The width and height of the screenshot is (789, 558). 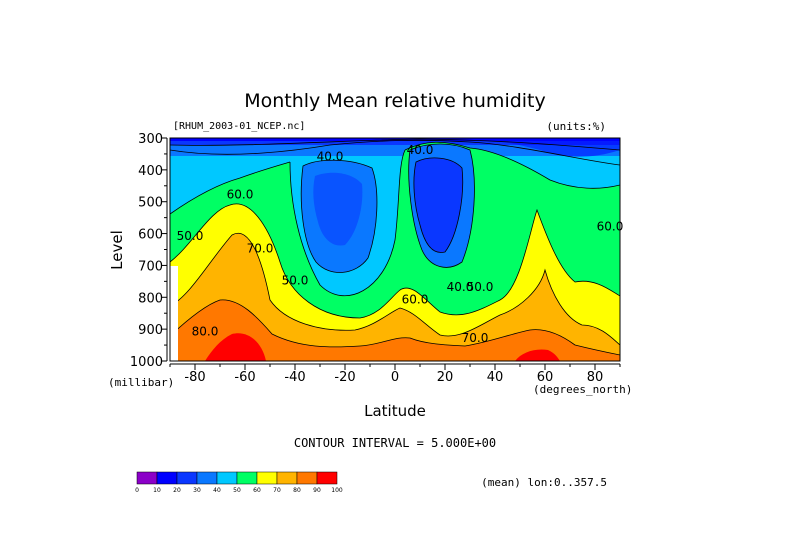 I want to click on y-tick-label: 800, so click(x=150, y=298).